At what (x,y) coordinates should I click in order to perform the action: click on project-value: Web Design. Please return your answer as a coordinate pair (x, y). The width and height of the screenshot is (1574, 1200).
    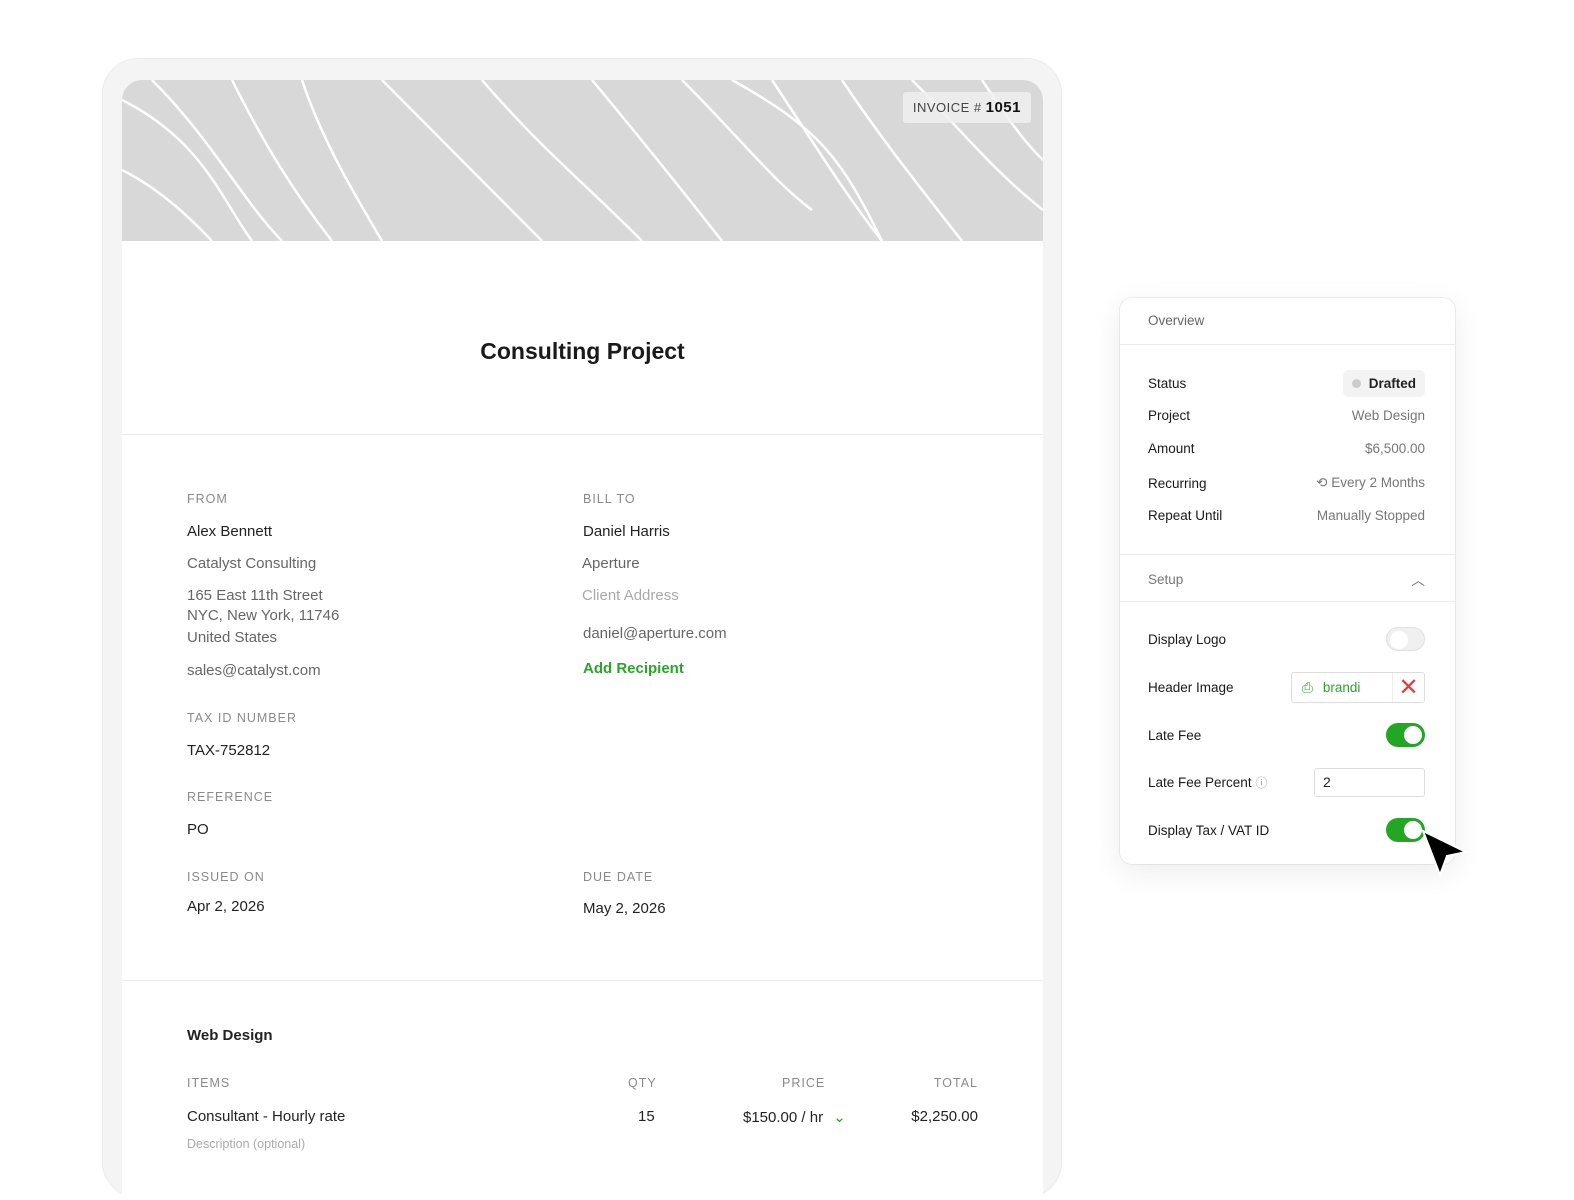
    Looking at the image, I should click on (1388, 415).